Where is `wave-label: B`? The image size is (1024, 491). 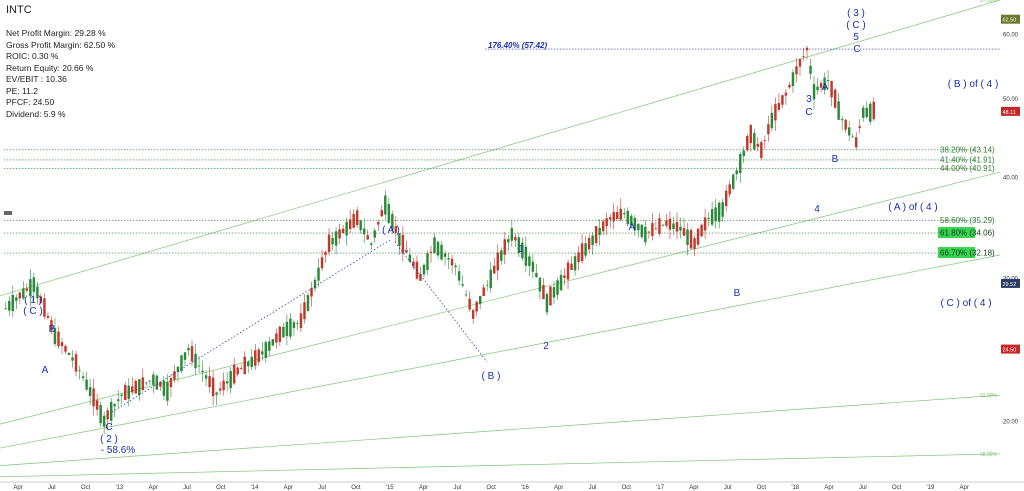 wave-label: B is located at coordinates (835, 159).